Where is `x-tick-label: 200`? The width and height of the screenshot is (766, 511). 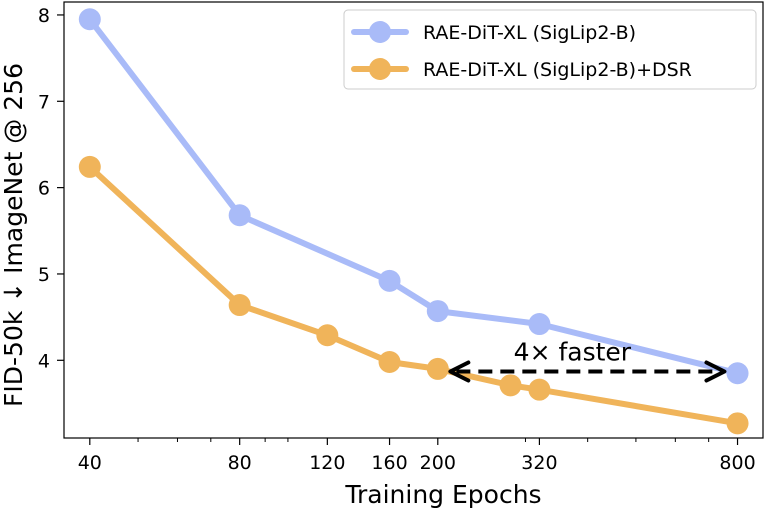 x-tick-label: 200 is located at coordinates (438, 463).